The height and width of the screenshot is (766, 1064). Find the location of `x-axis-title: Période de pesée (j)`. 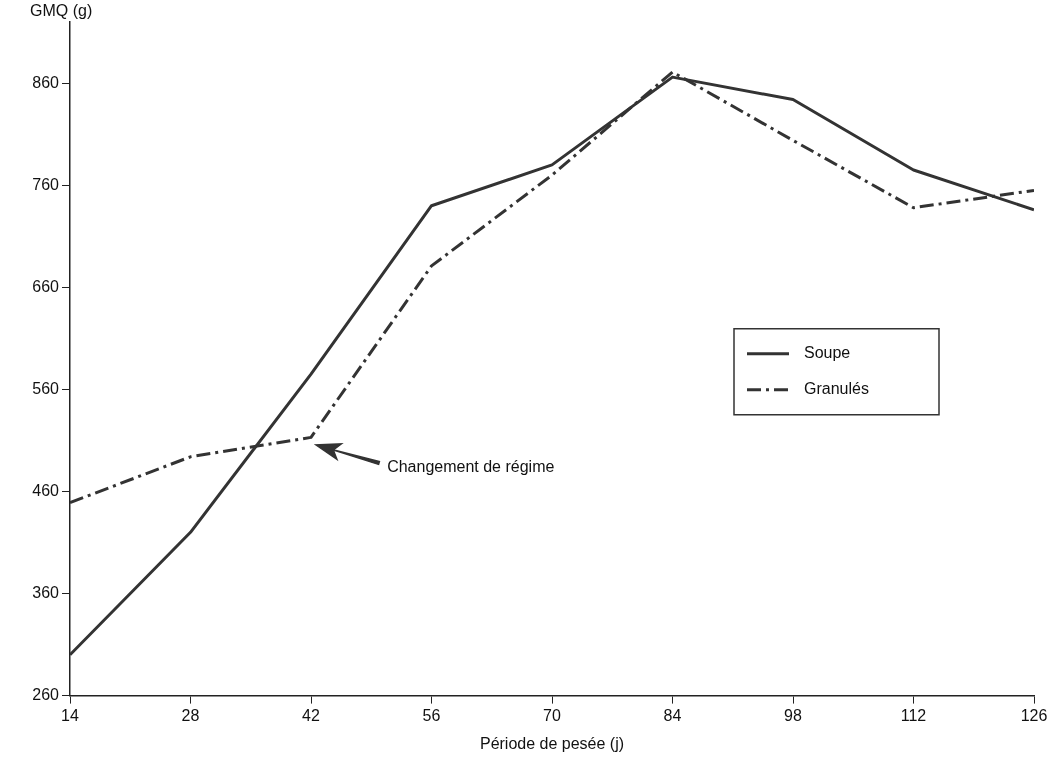

x-axis-title: Période de pesée (j) is located at coordinates (552, 743).